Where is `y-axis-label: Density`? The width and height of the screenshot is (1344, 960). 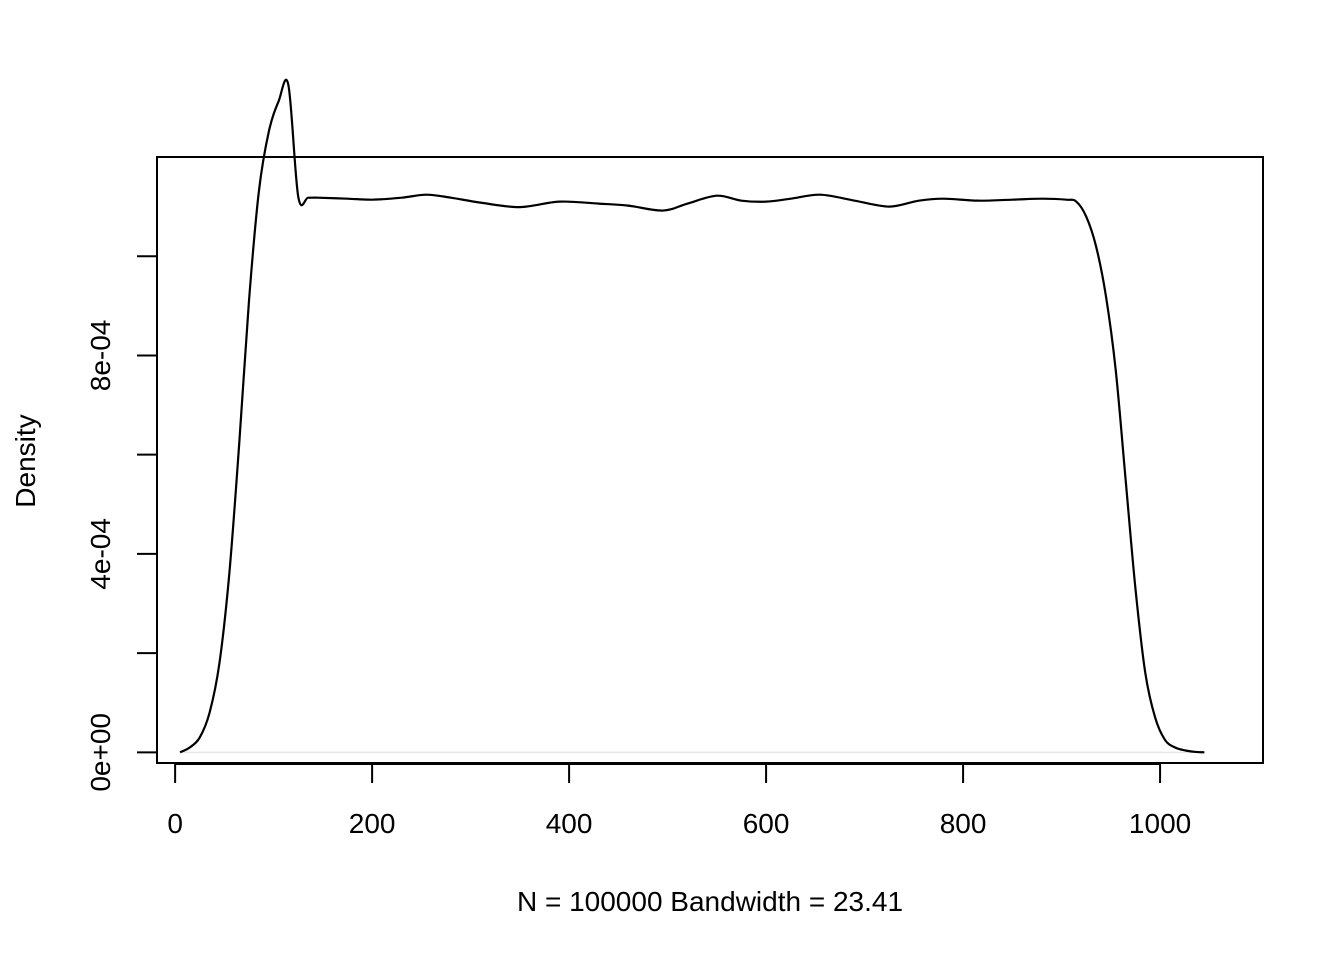 y-axis-label: Density is located at coordinates (25, 460).